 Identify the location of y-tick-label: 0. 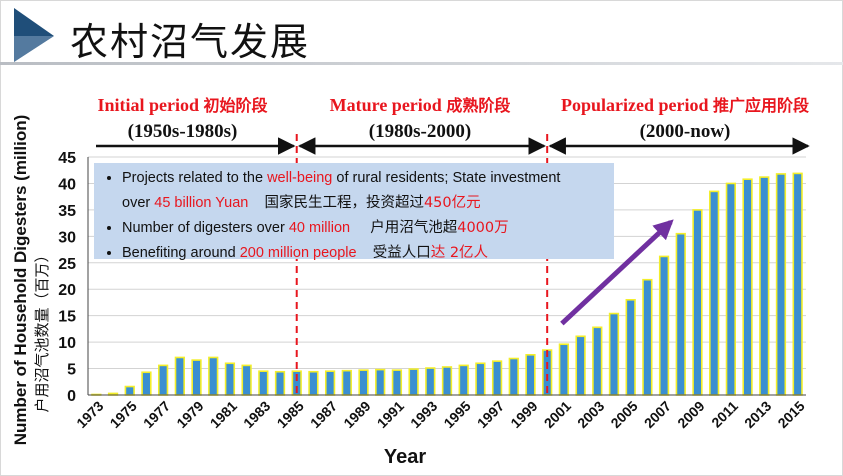
(71, 396).